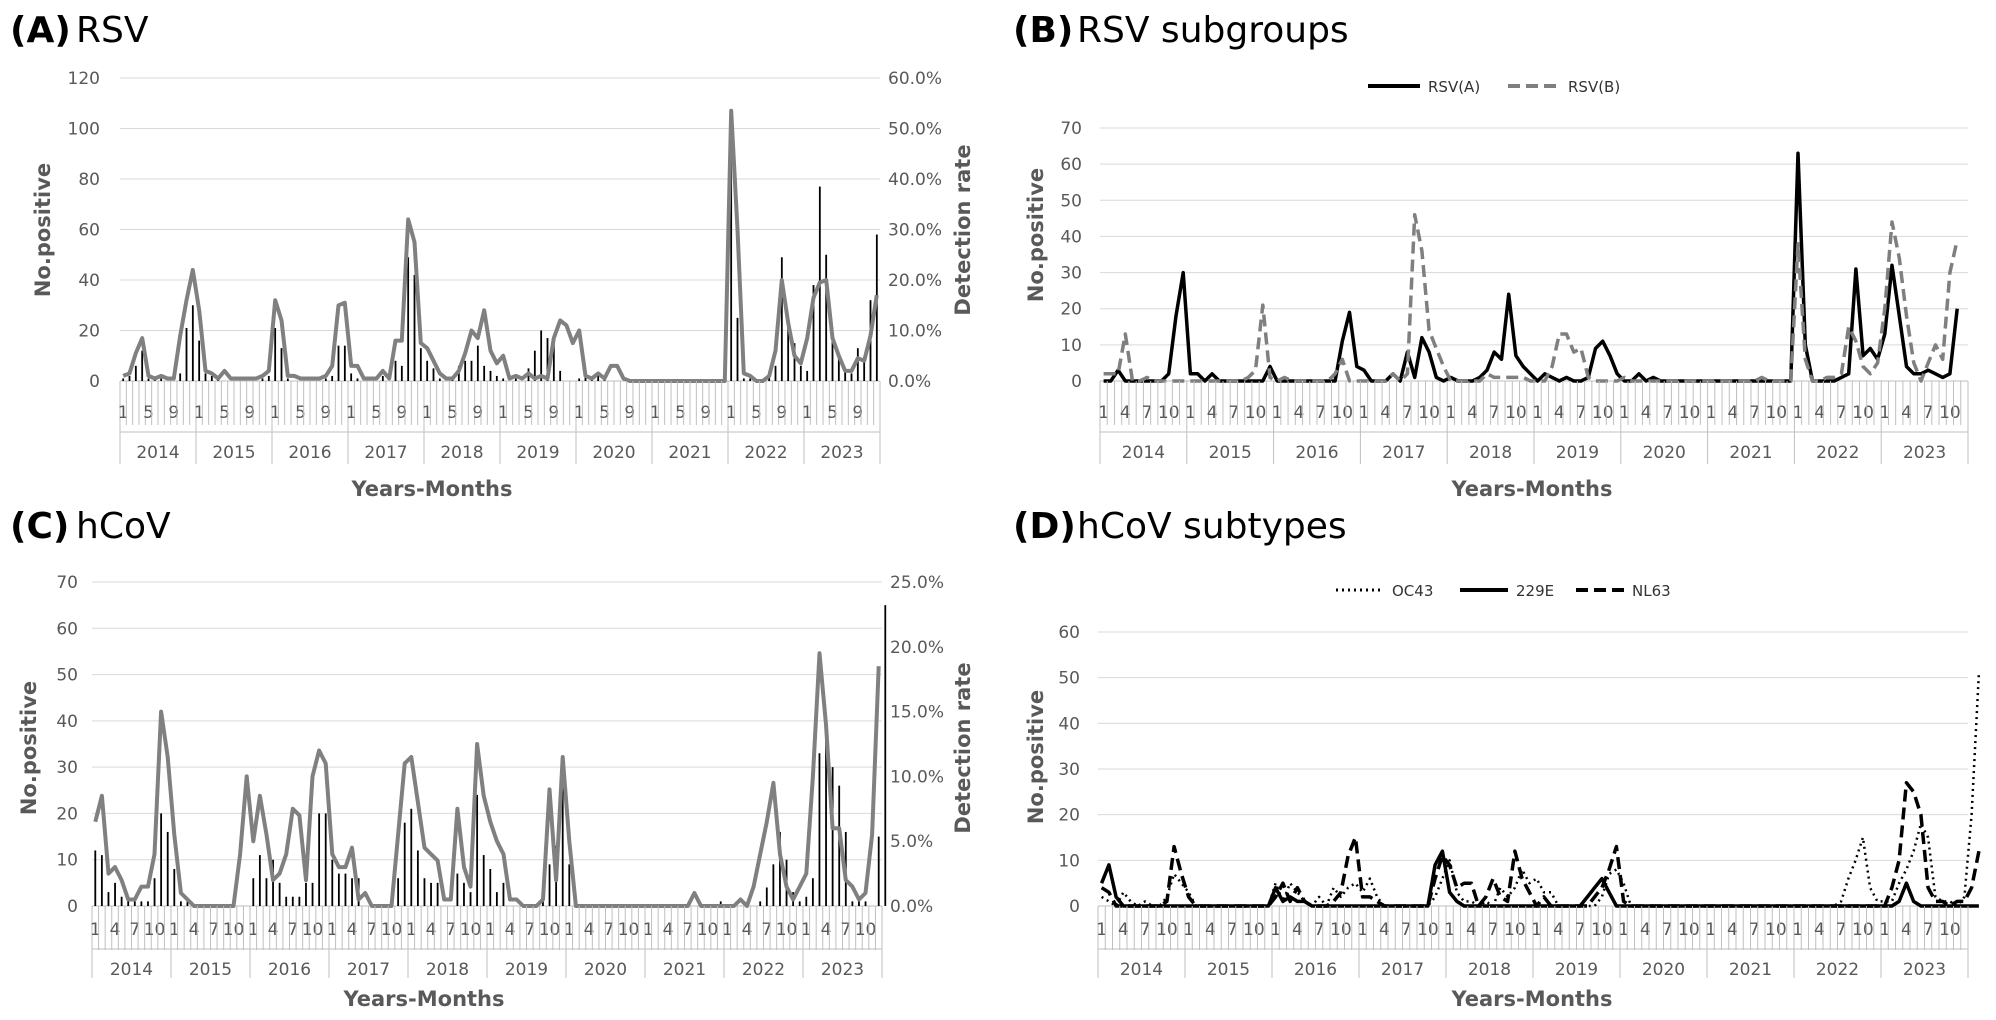  I want to click on panel-c-ylabel: No.positive, so click(29, 748).